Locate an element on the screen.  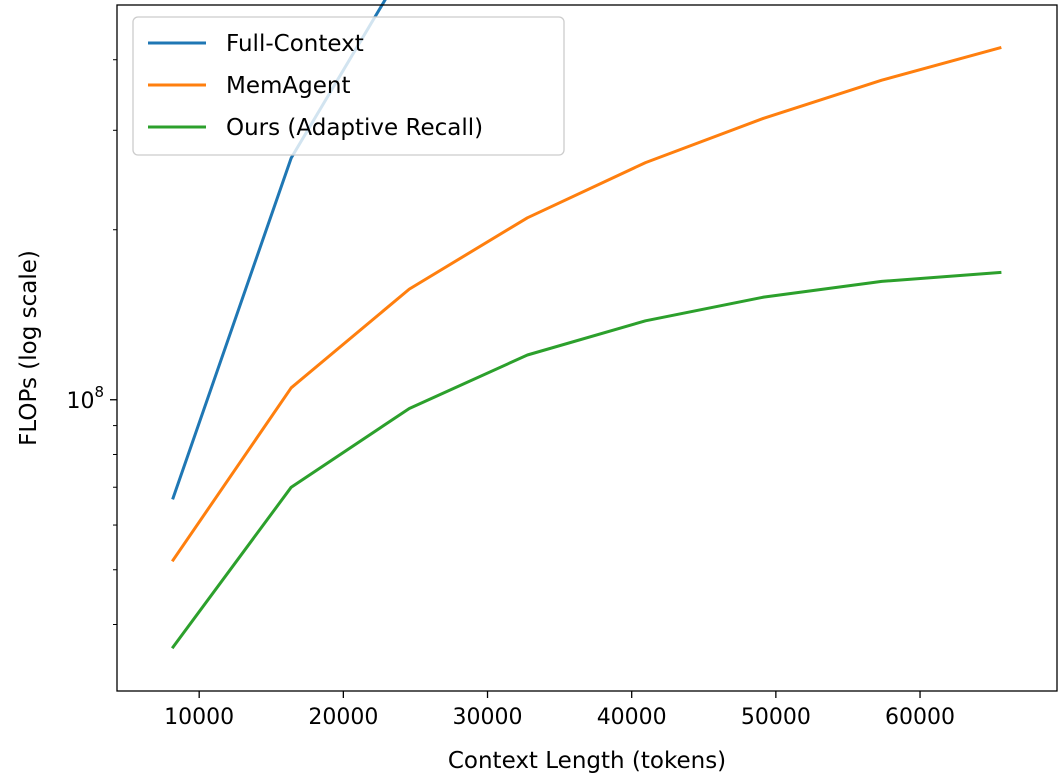
x-tick-label: 10000 is located at coordinates (199, 717).